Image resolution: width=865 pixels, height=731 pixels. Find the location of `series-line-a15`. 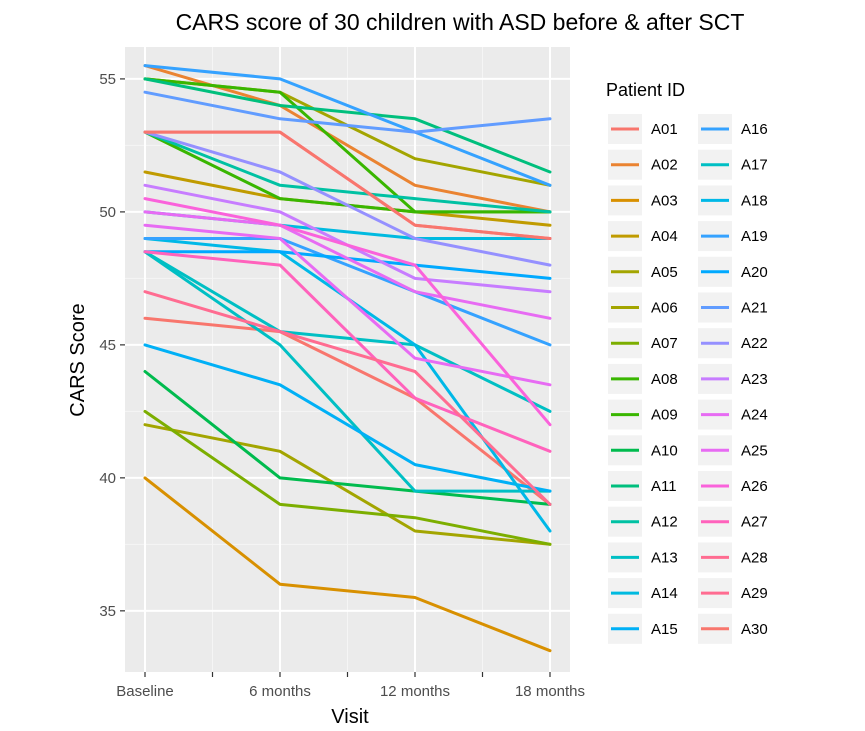

series-line-a15 is located at coordinates (347, 418).